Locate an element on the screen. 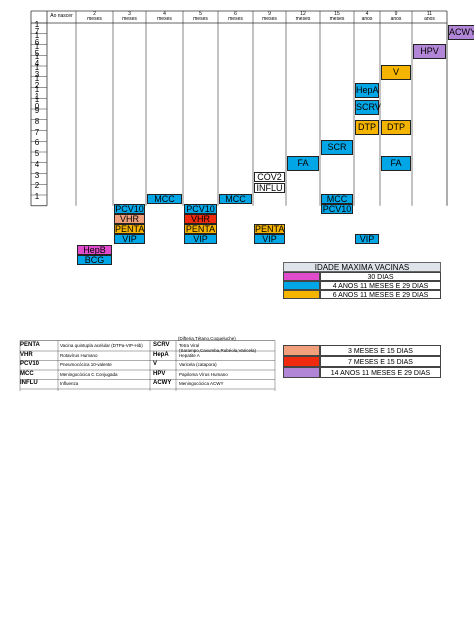 The width and height of the screenshot is (474, 632). row-label: 5 is located at coordinates (37, 153).